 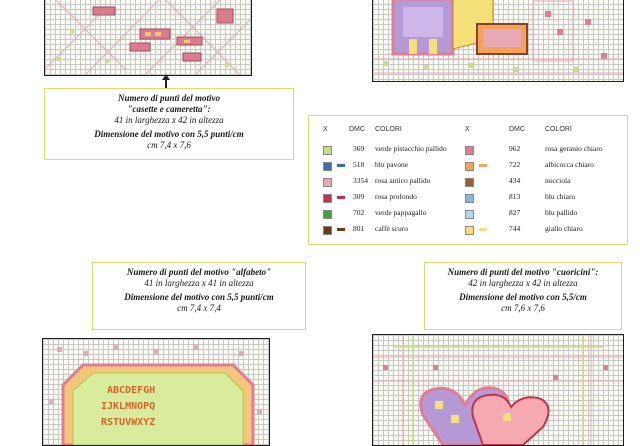 I want to click on motif-title: Numero di punti del motivo "cuoricini":, so click(x=523, y=272).